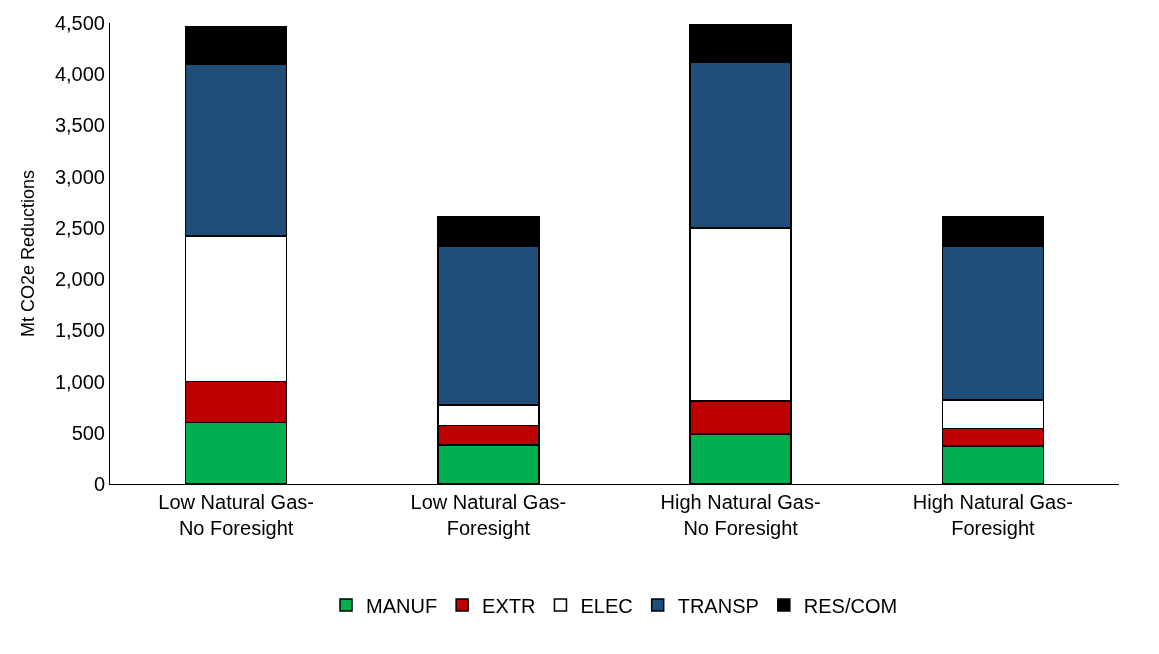 Image resolution: width=1159 pixels, height=654 pixels. I want to click on y-tick-label: 3,500, so click(79, 125).